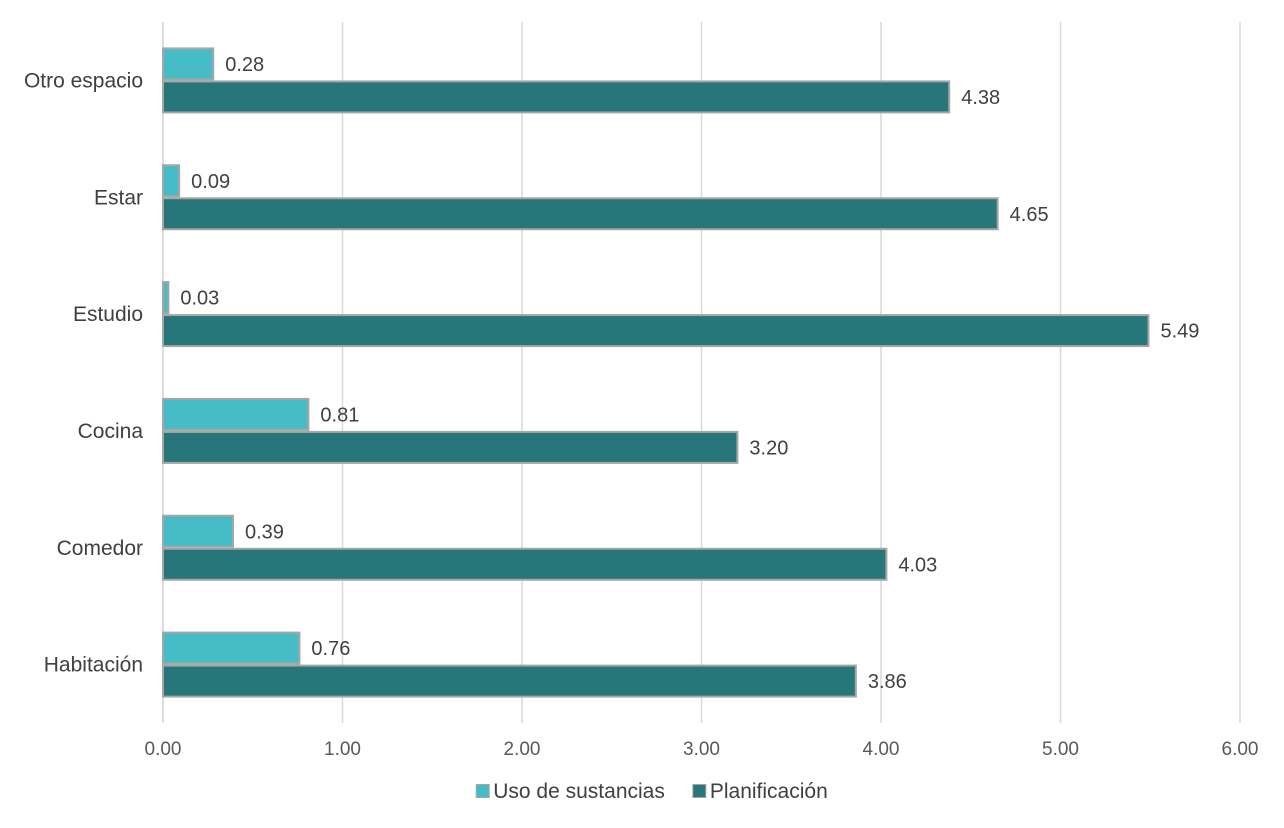 The height and width of the screenshot is (828, 1284). Describe the element at coordinates (881, 749) in the screenshot. I see `x-tick-label: 4.00` at that location.